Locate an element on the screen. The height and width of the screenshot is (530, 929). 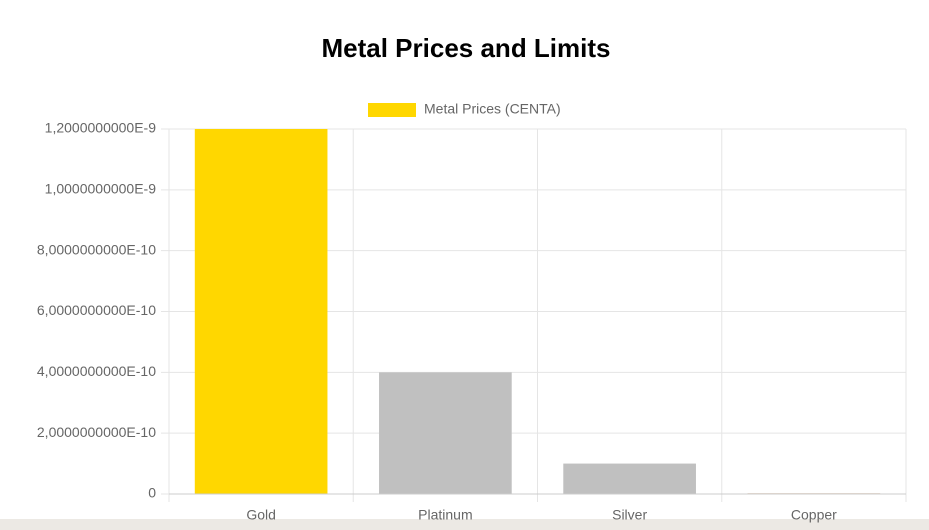
page-footer-strip is located at coordinates (464, 524).